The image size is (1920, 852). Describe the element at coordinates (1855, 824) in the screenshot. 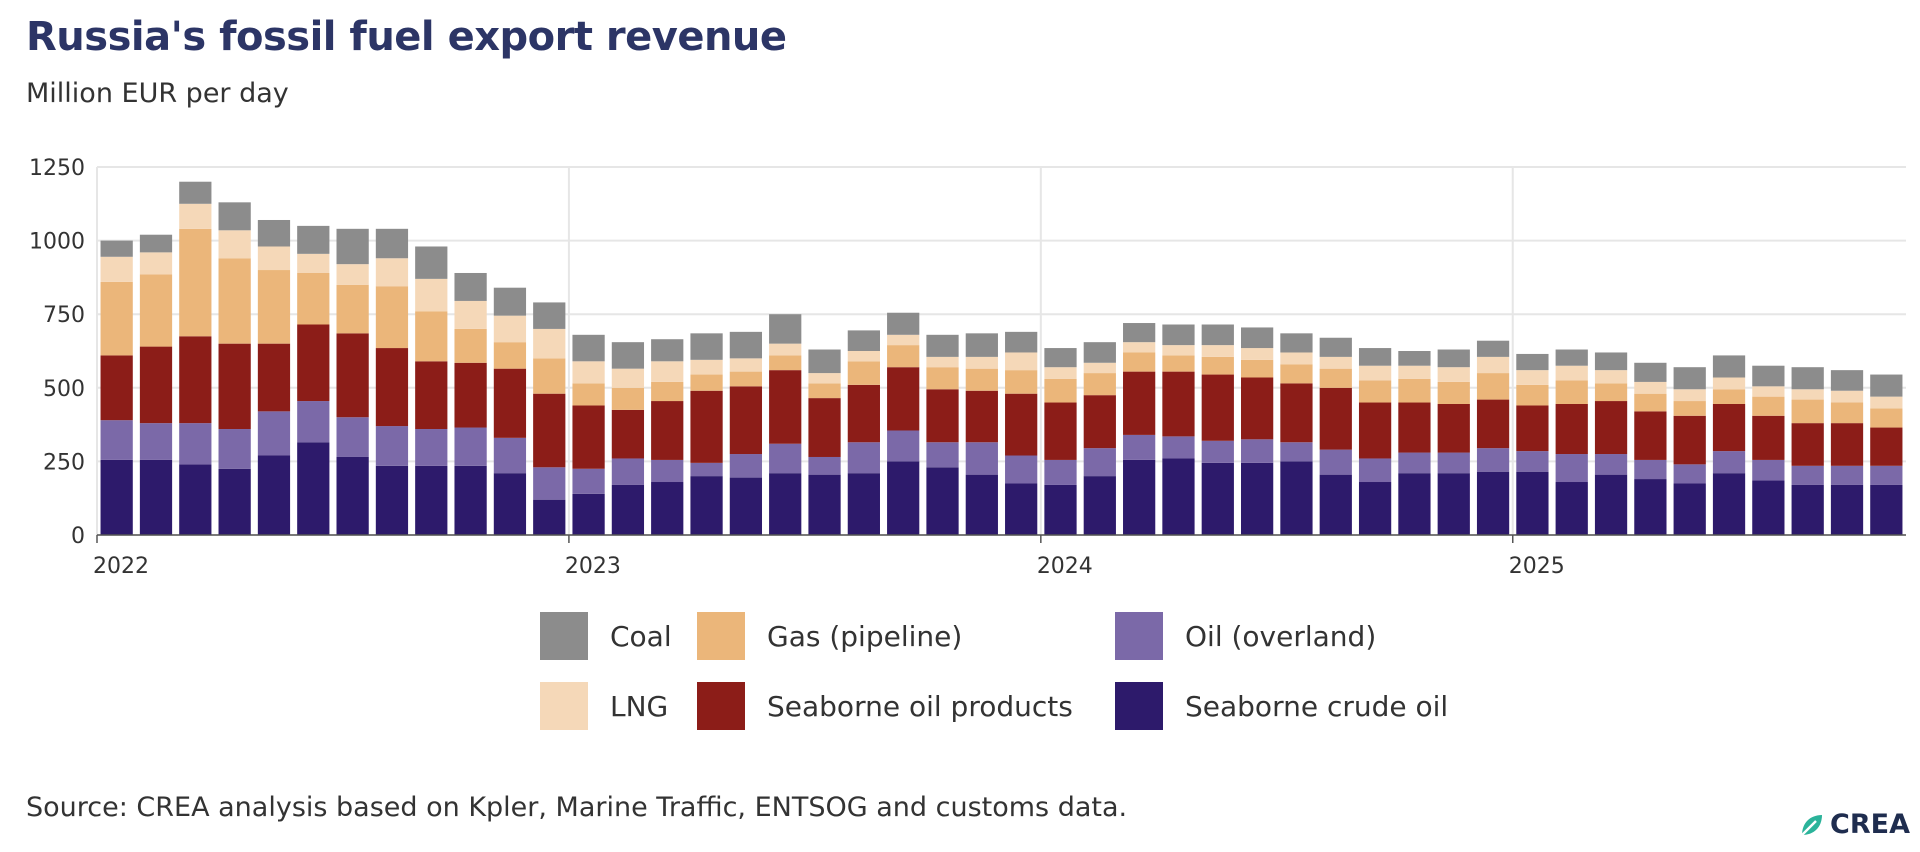

I see `crea-logo: CREA` at that location.